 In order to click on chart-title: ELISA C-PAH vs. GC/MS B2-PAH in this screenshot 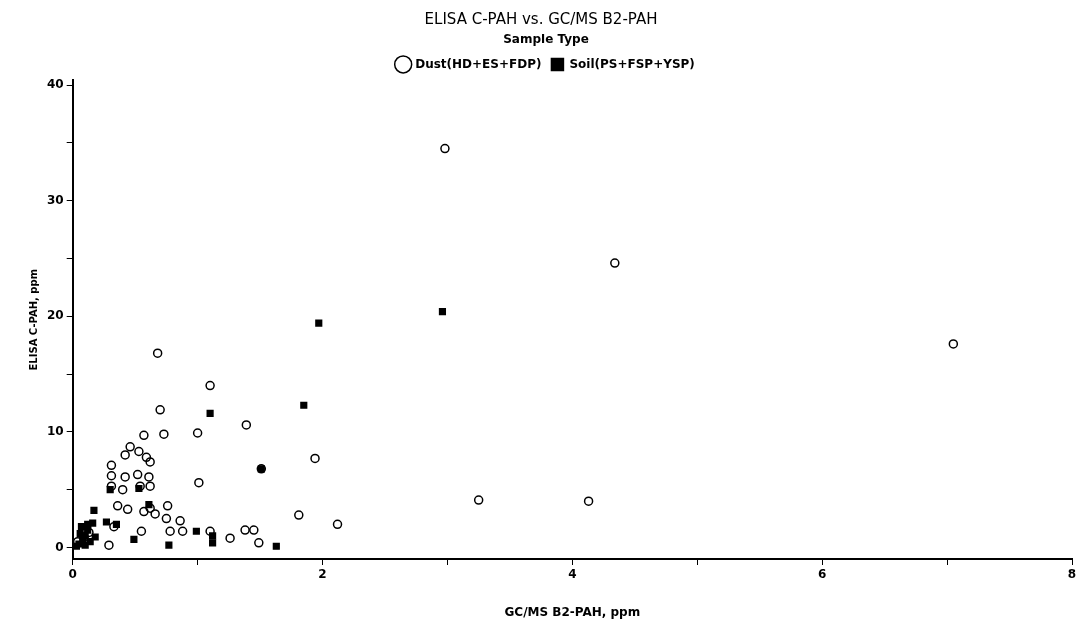, I will do `click(541, 18)`.